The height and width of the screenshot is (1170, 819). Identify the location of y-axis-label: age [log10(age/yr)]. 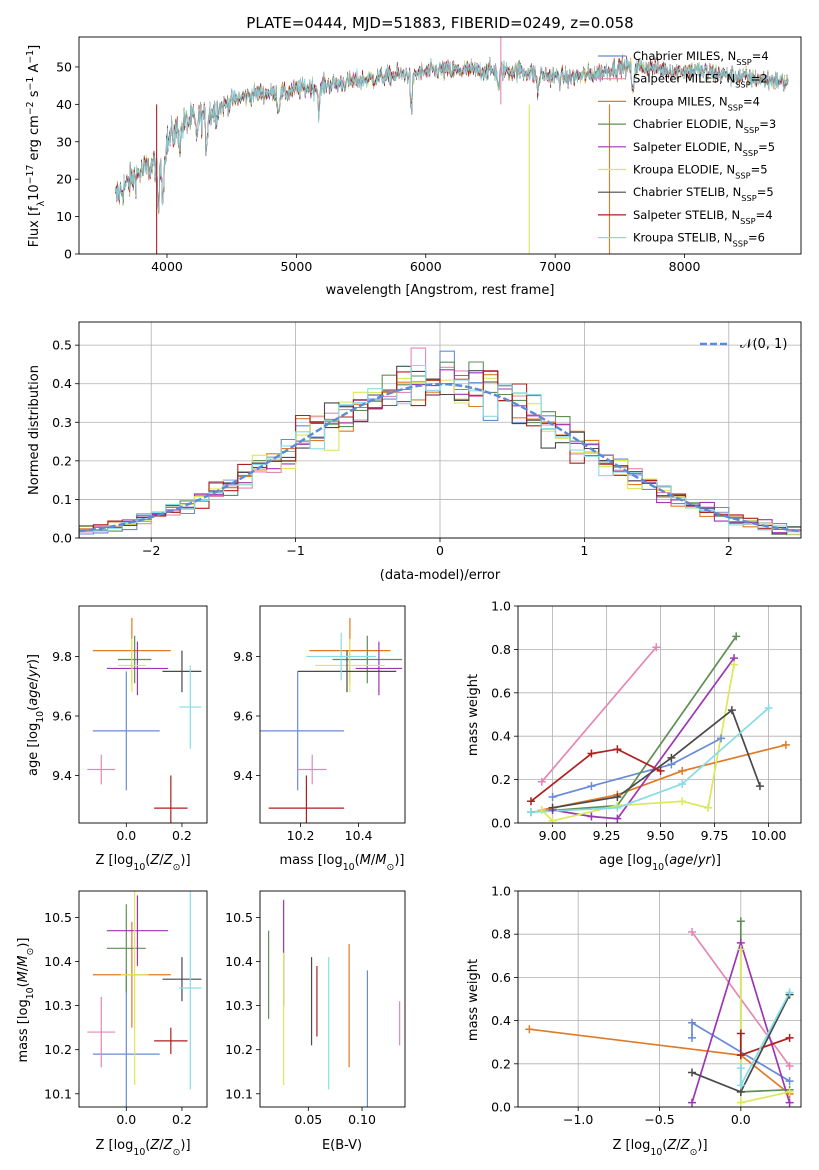
(36, 715).